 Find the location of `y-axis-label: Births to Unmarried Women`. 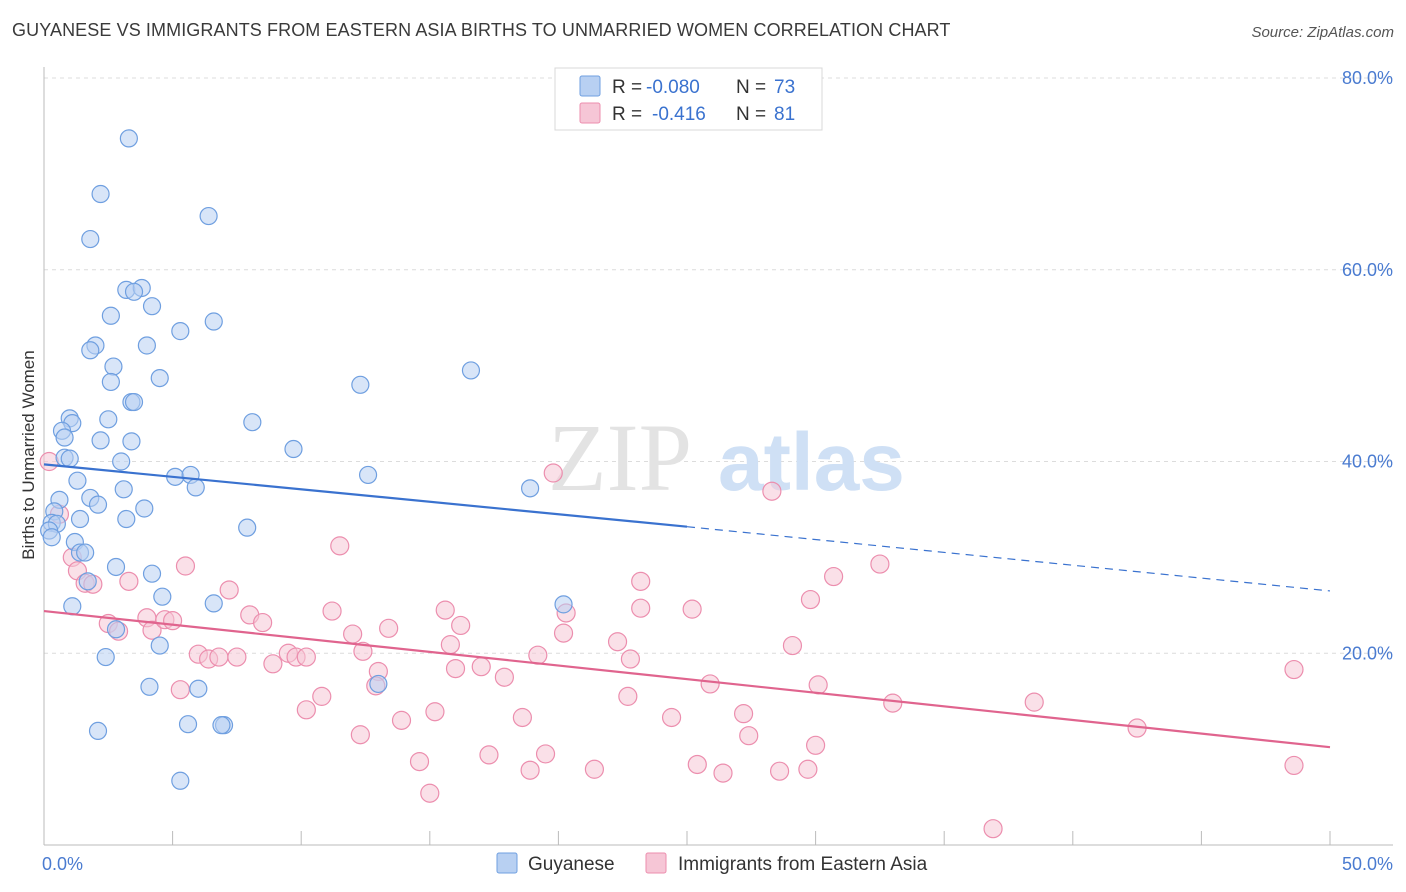

y-axis-label: Births to Unmarried Women is located at coordinates (28, 454).